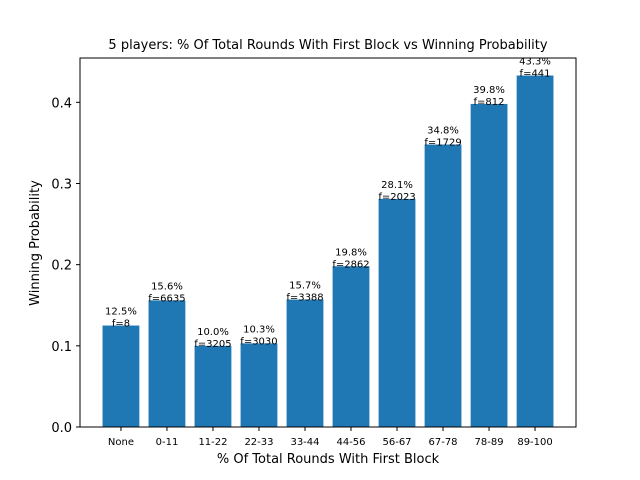 Image resolution: width=640 pixels, height=480 pixels. Describe the element at coordinates (259, 329) in the screenshot. I see `bar-percent-label-3: 10.3%` at that location.